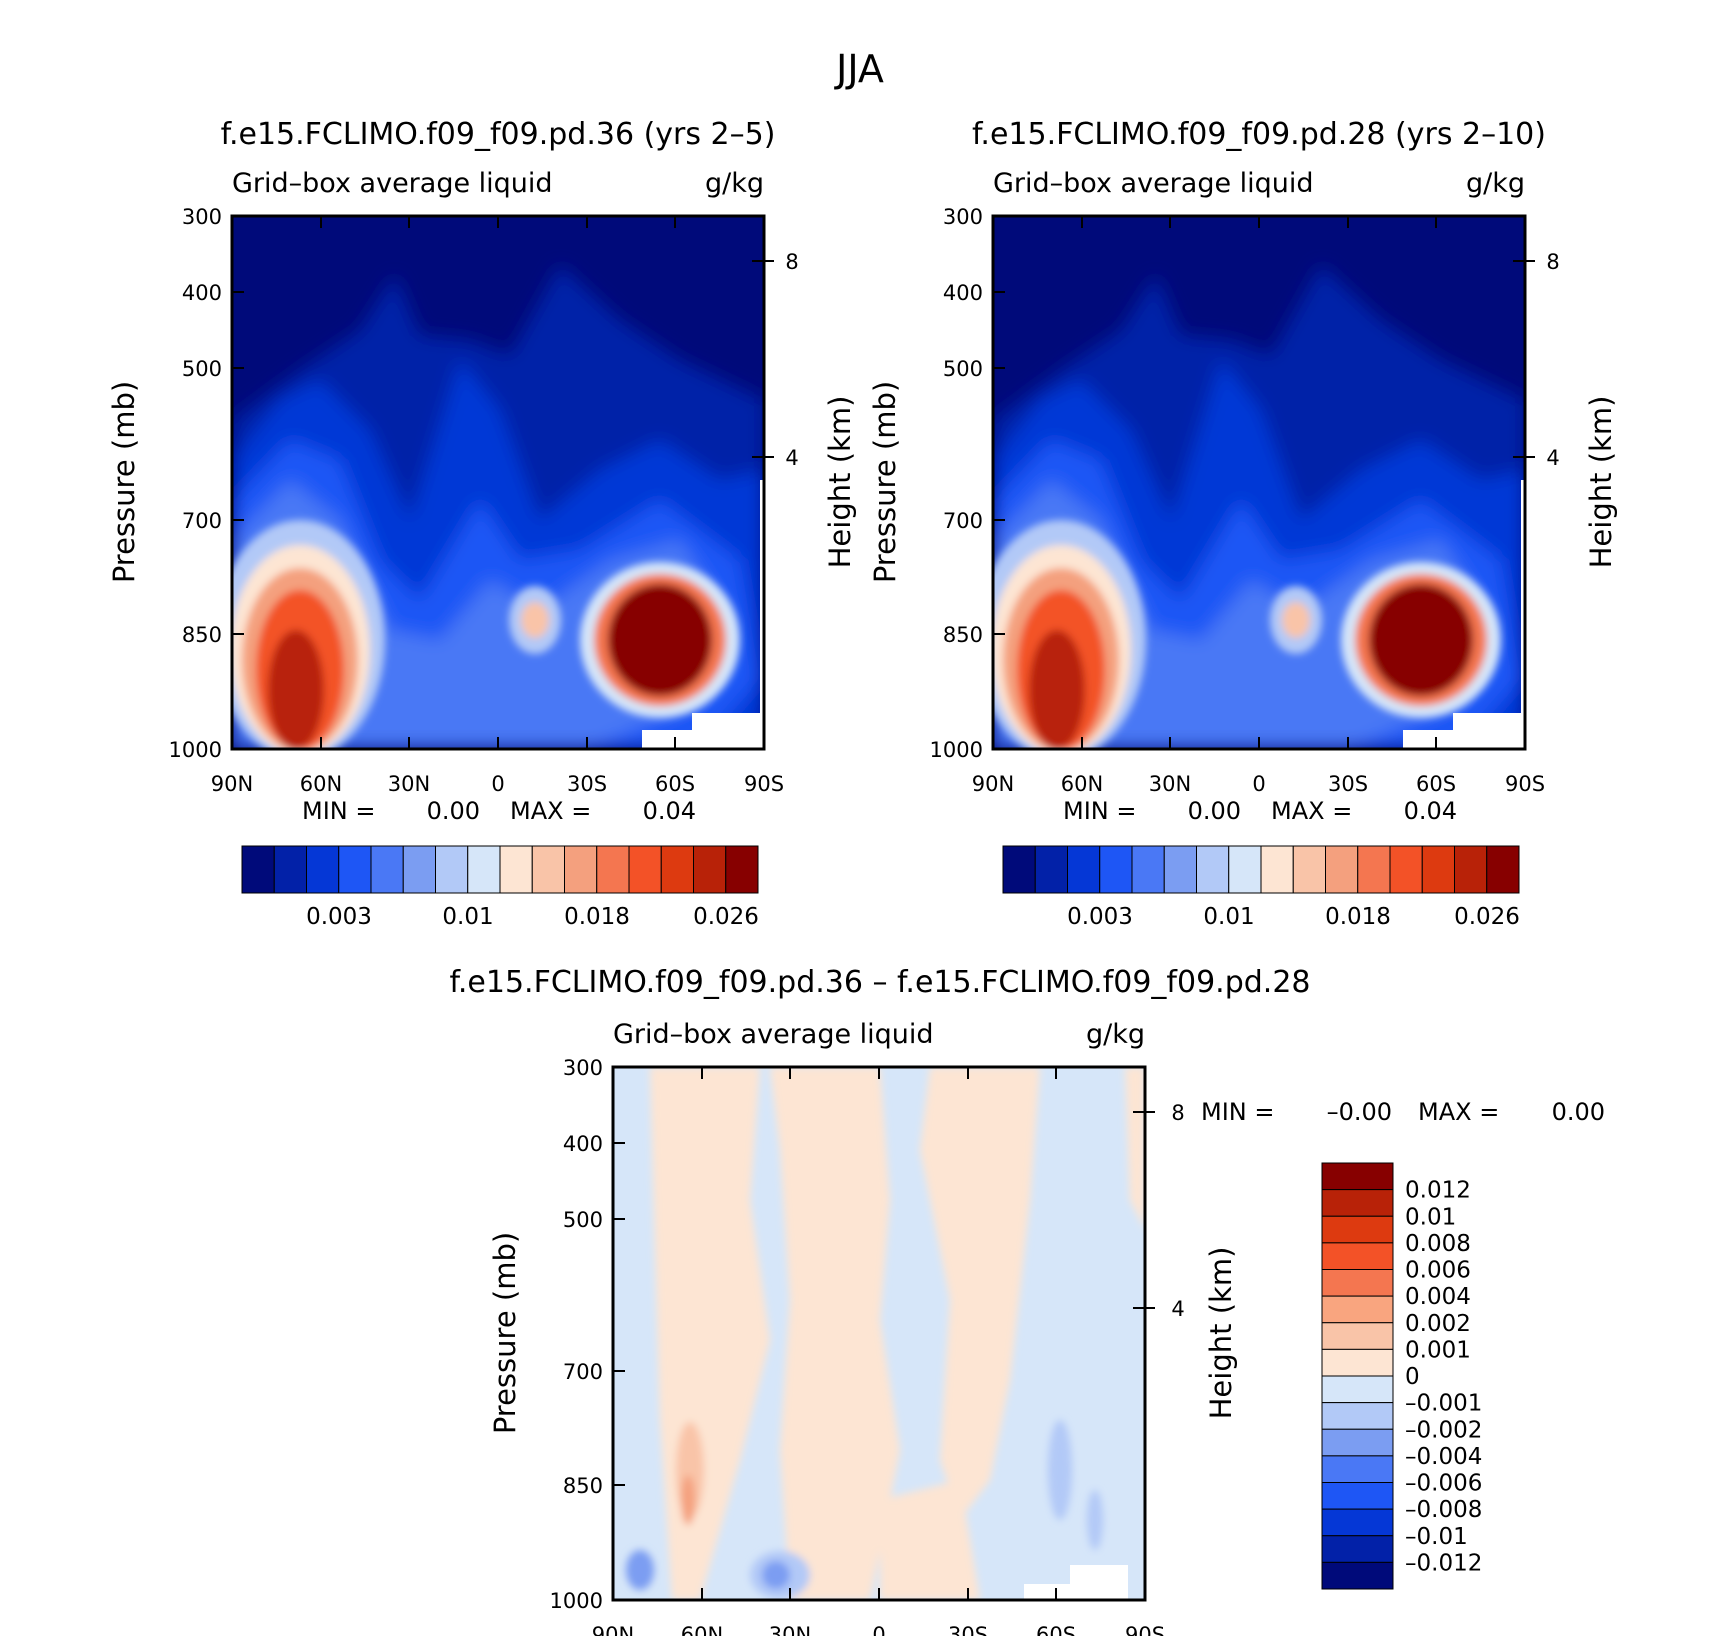 The height and width of the screenshot is (1636, 1710). I want to click on y-tick-label: 500, so click(963, 369).